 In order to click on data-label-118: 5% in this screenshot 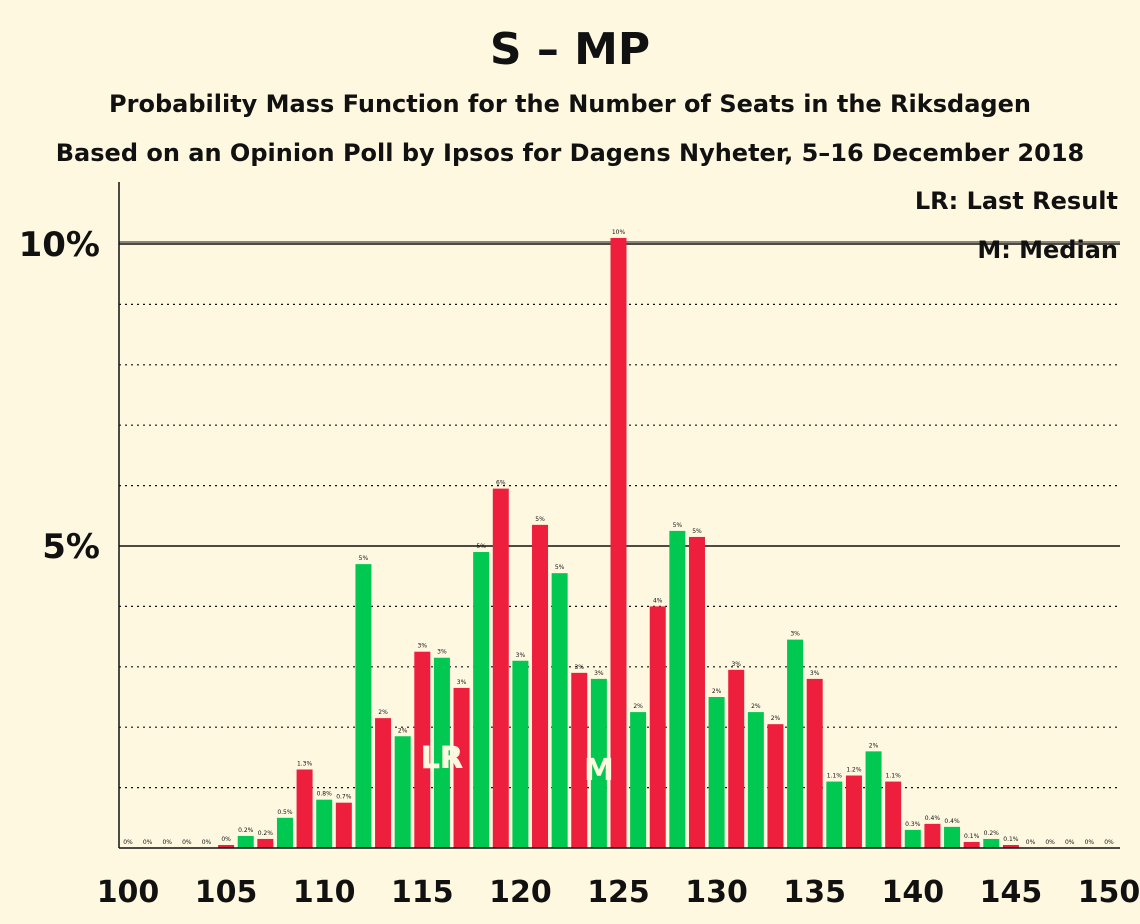, I will do `click(481, 546)`.